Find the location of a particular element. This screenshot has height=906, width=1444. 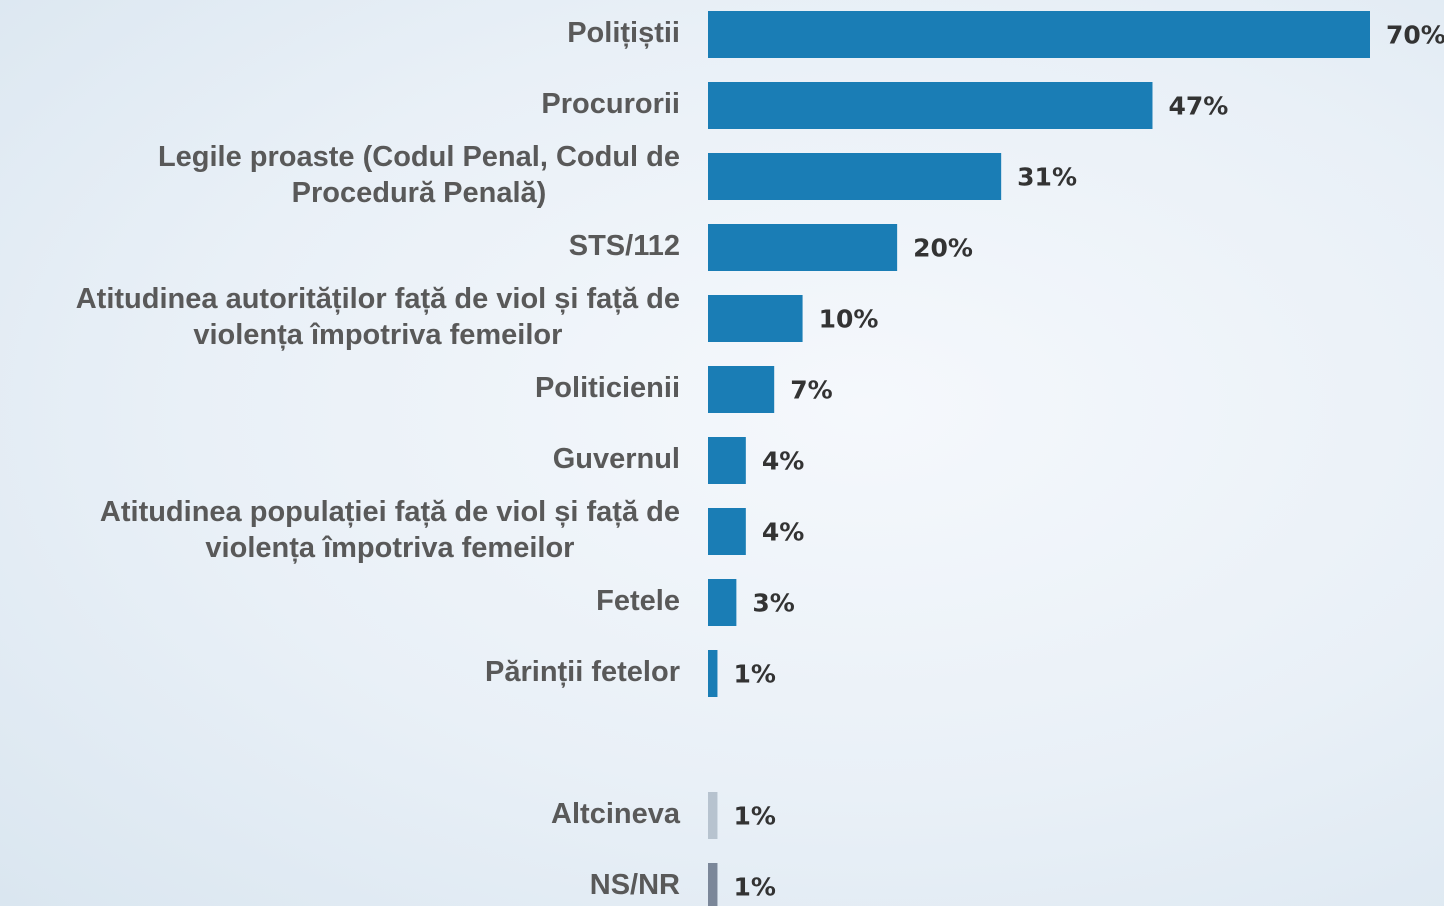

category-label: Procurorii is located at coordinates (610, 104).